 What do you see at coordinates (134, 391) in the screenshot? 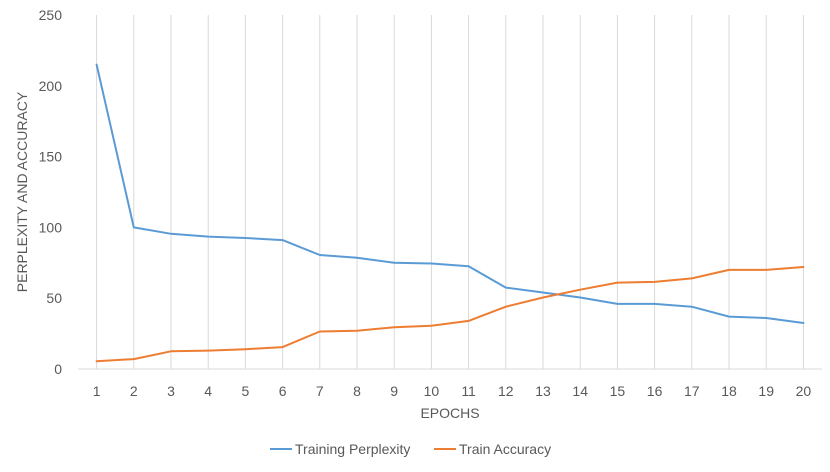
I see `x-tick-label: 2` at bounding box center [134, 391].